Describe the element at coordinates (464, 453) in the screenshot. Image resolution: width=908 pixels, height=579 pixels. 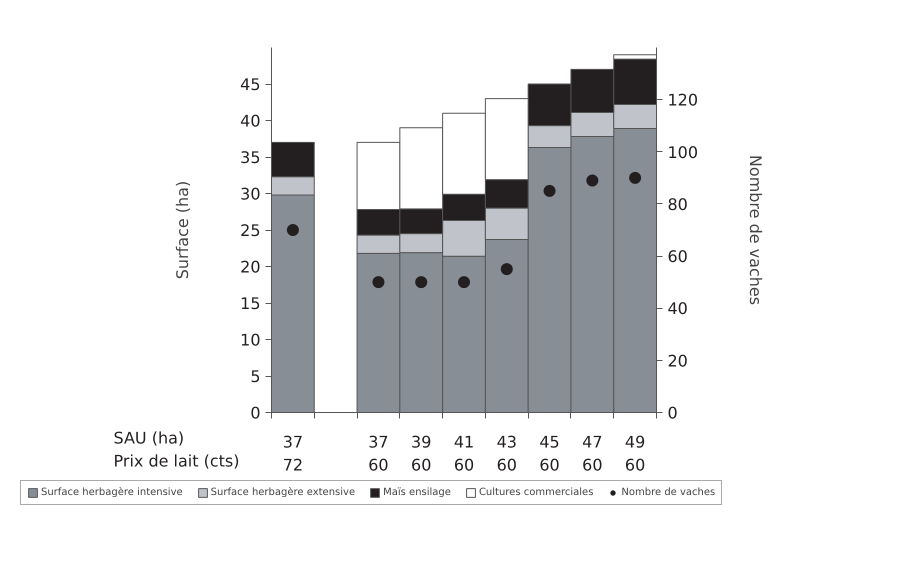
I see `x-tick-label: 41 60` at that location.